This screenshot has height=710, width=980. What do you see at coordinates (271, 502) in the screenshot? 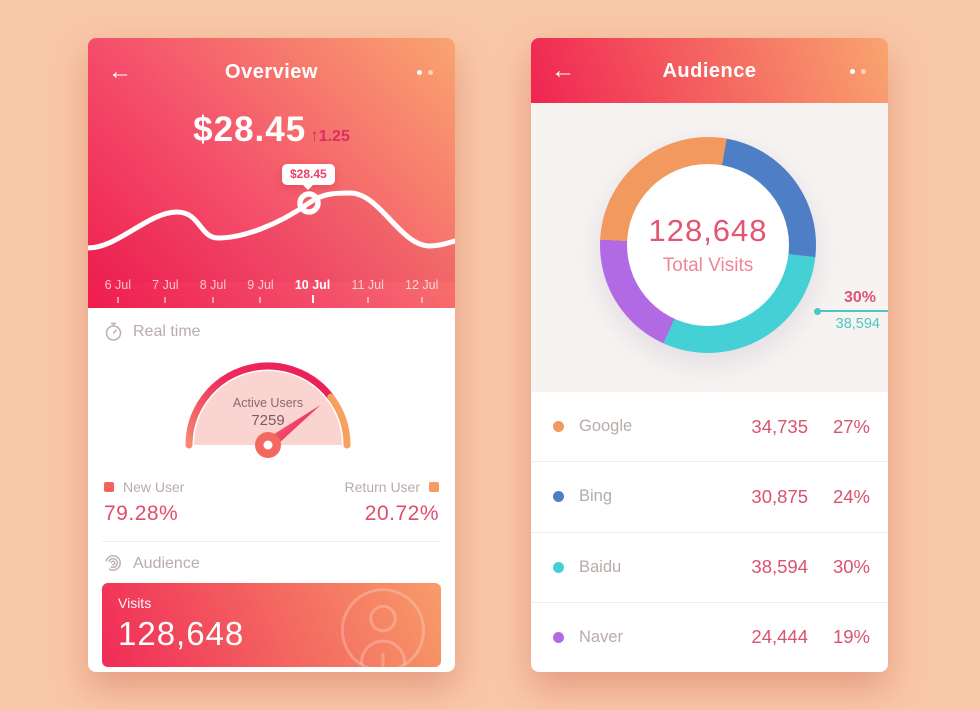
I see `user-split-row: New User 79.28% Return User 20.72%` at bounding box center [271, 502].